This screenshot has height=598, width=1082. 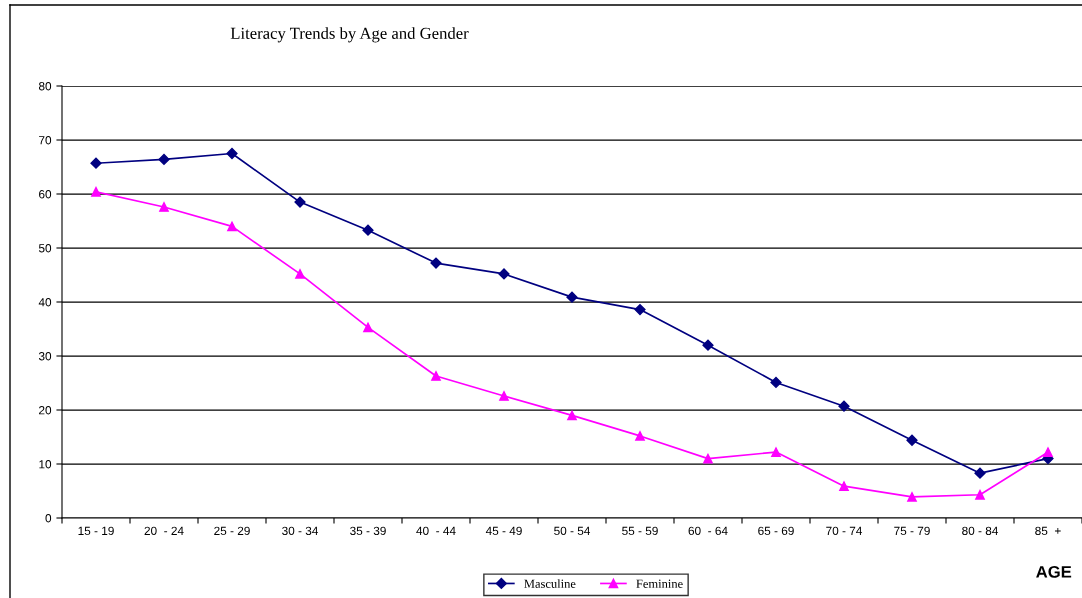 What do you see at coordinates (48, 518) in the screenshot?
I see `y-tick-label: 0` at bounding box center [48, 518].